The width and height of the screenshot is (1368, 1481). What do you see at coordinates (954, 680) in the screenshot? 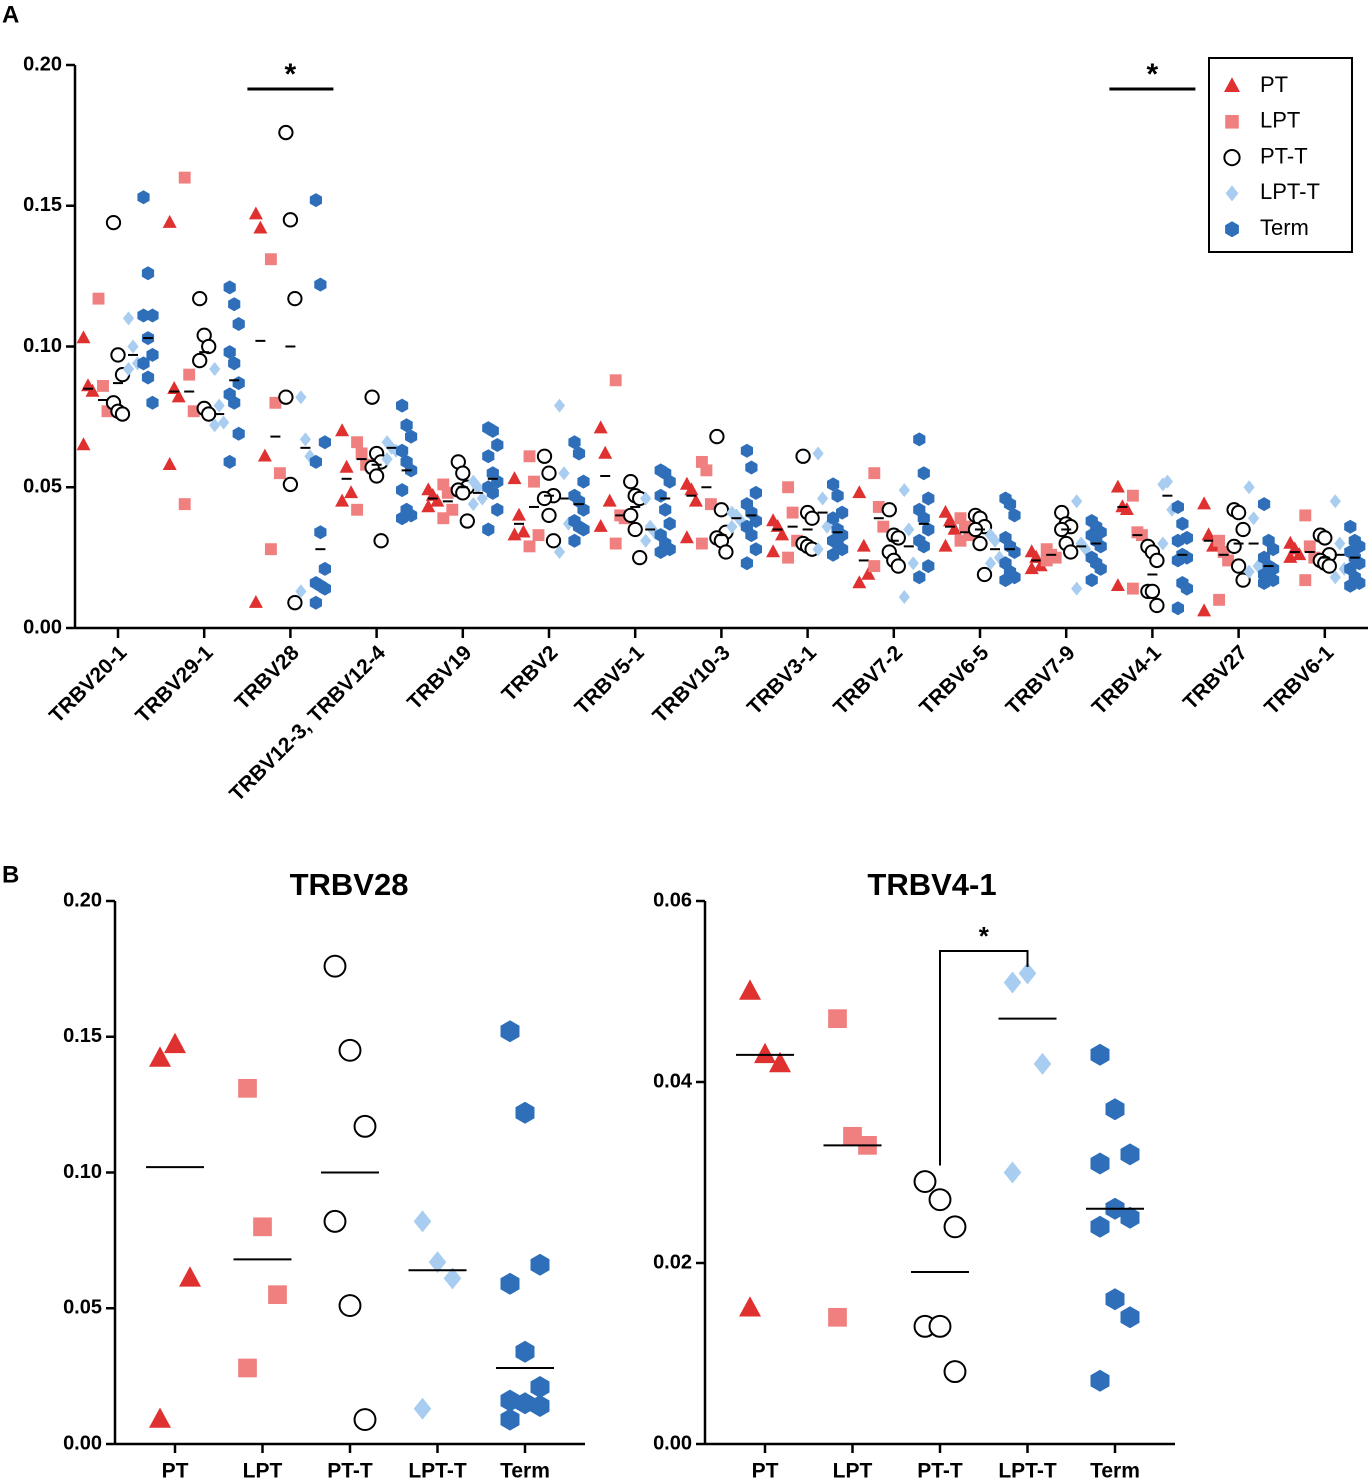
I see `x-tick-label: TRBV6-5` at bounding box center [954, 680].